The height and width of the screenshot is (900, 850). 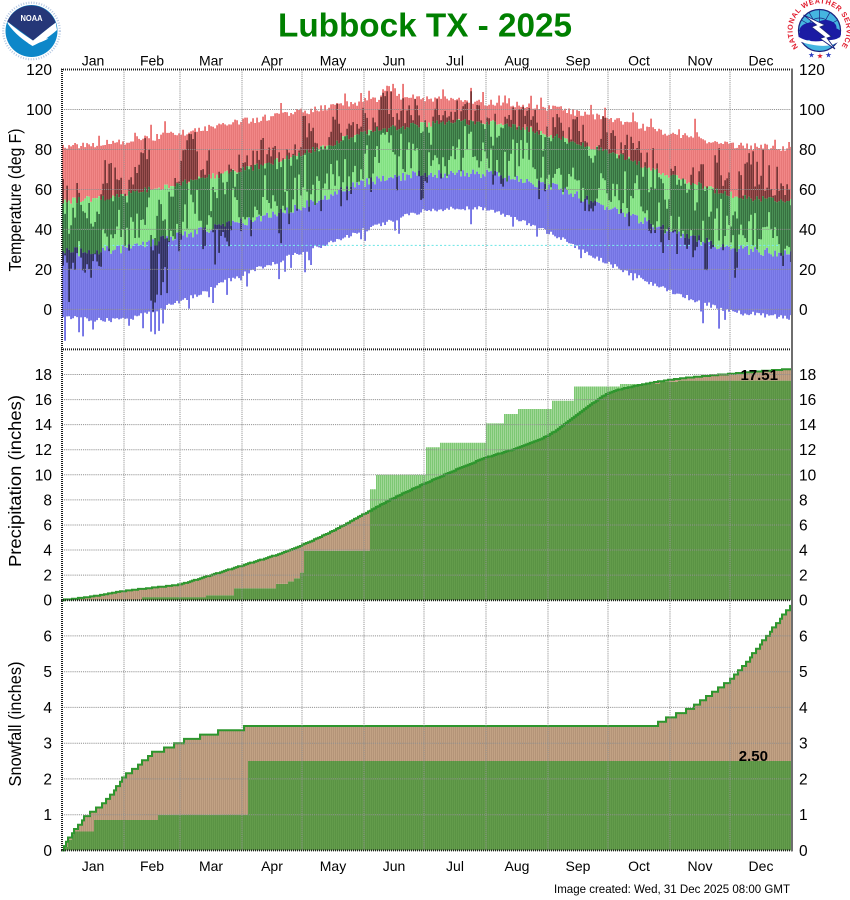 What do you see at coordinates (15, 200) in the screenshot?
I see `svg-text: Temperature (deg F)` at bounding box center [15, 200].